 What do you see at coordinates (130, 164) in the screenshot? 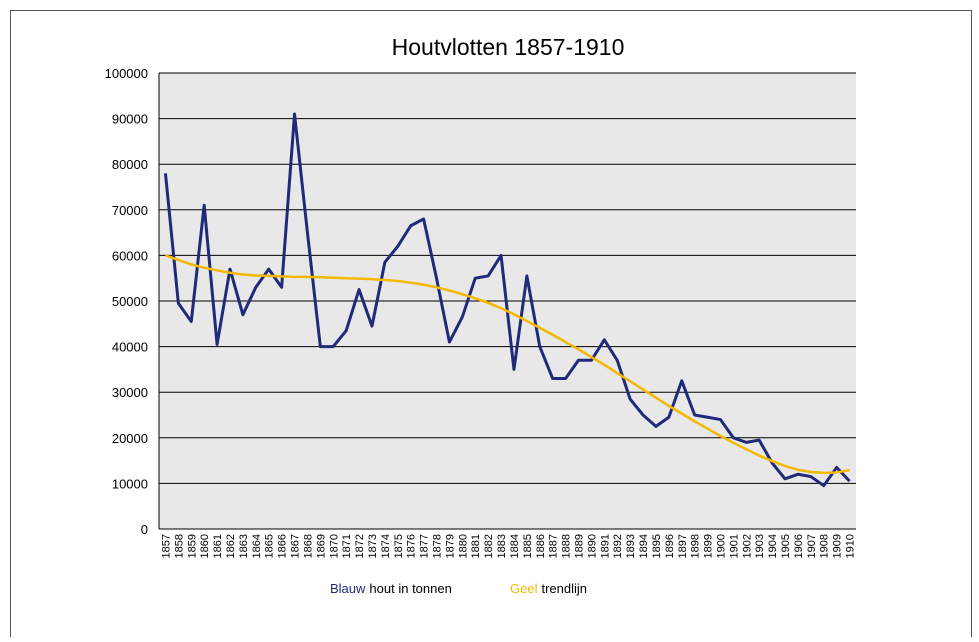
I see `y-tick-label: 80000` at bounding box center [130, 164].